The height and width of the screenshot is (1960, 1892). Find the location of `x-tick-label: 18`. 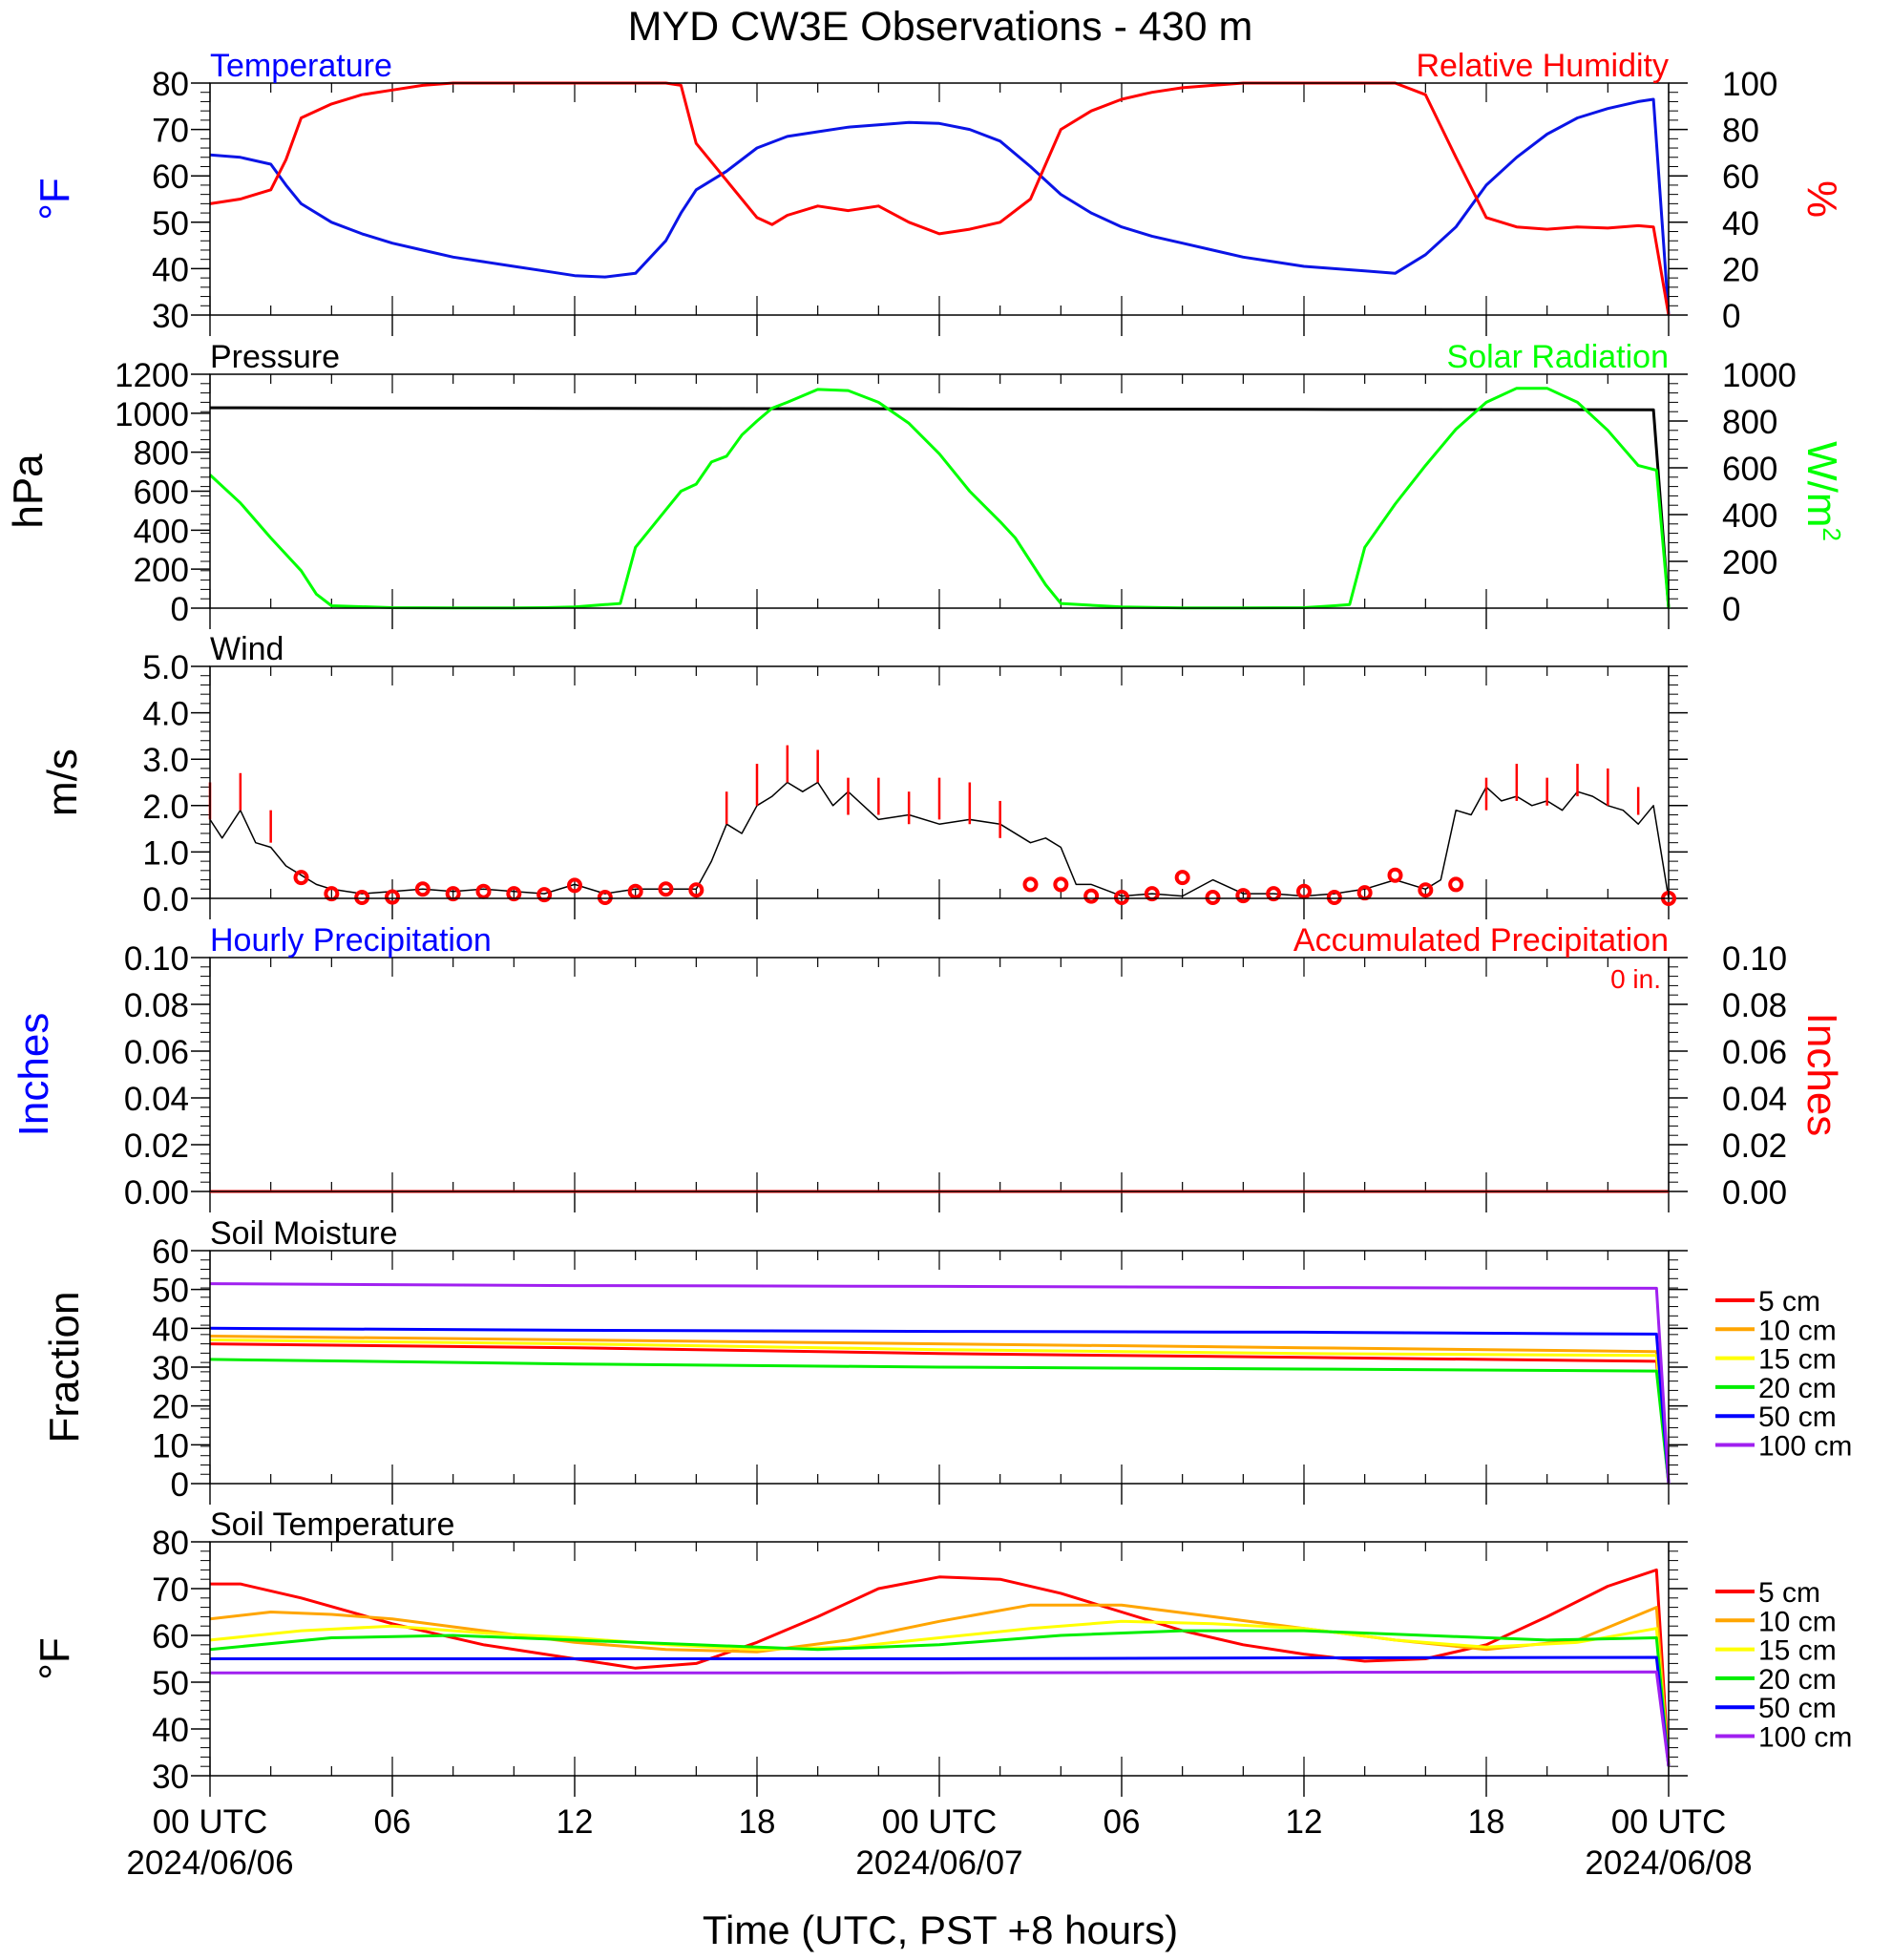

x-tick-label: 18 is located at coordinates (757, 1822).